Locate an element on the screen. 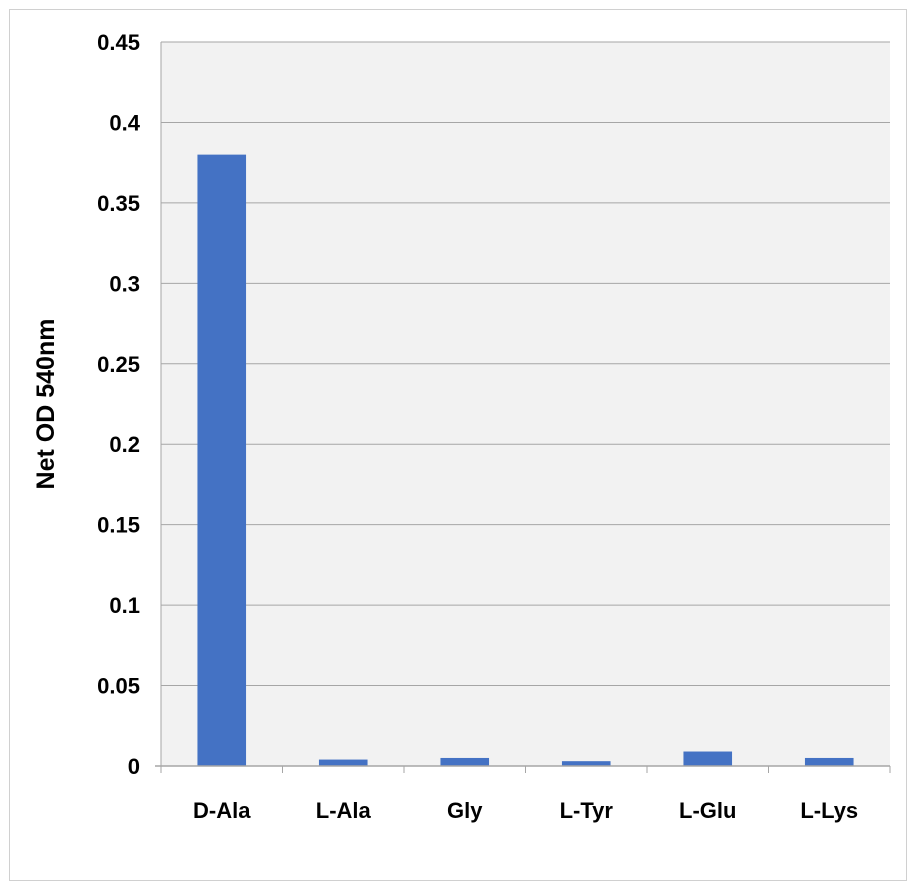 Image resolution: width=917 pixels, height=884 pixels. y-tick-label: 0.05 is located at coordinates (118, 686).